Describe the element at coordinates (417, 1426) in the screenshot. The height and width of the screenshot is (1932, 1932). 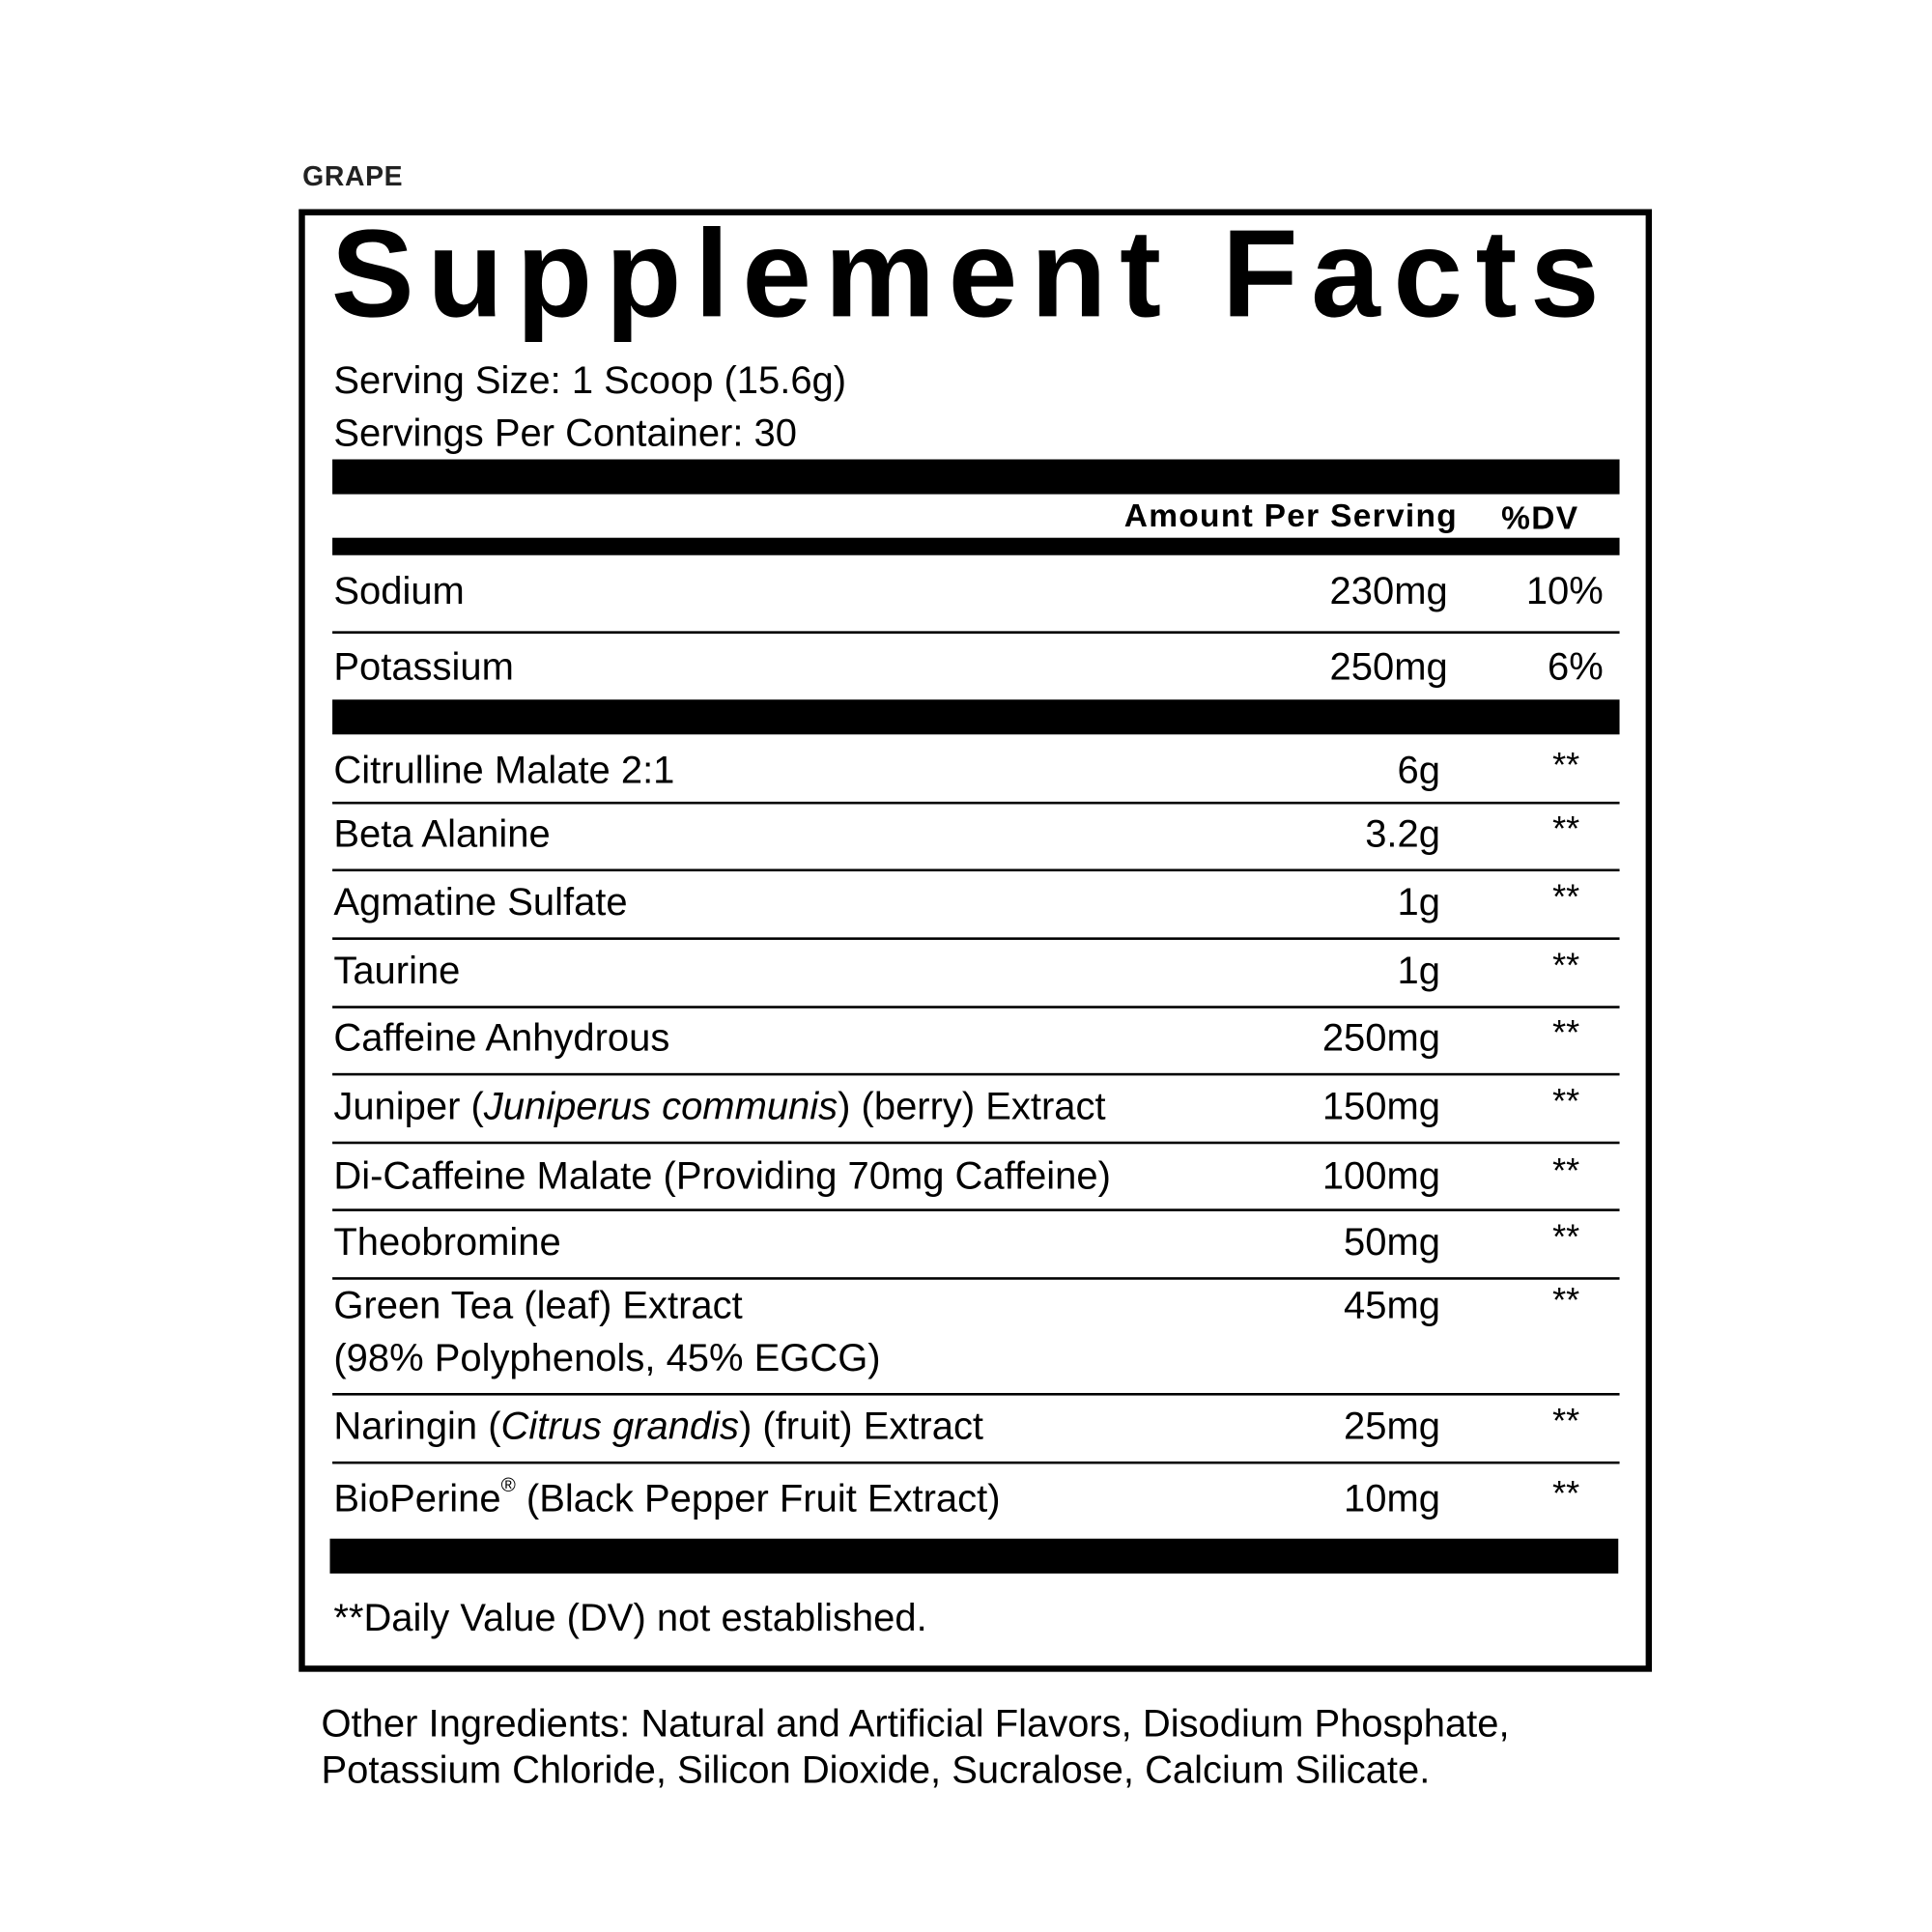
I see `ingredient-name-part: Naringin (` at that location.